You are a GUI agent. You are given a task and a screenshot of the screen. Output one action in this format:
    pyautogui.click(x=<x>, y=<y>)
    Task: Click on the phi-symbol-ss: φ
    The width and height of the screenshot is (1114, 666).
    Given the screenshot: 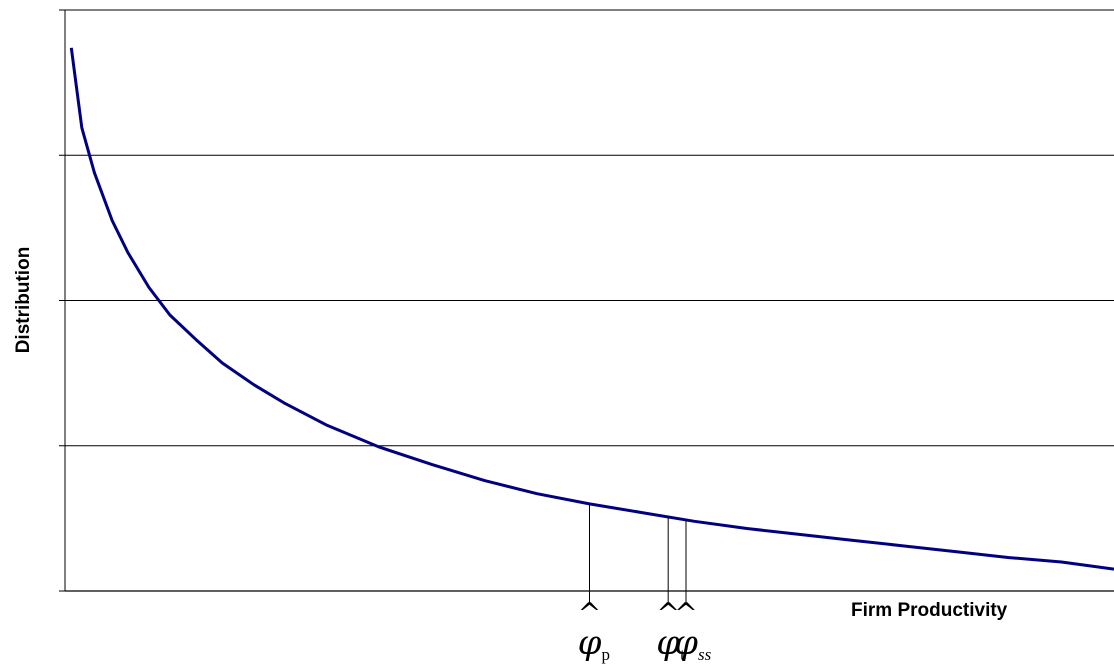 What is the action you would take?
    pyautogui.click(x=686, y=643)
    